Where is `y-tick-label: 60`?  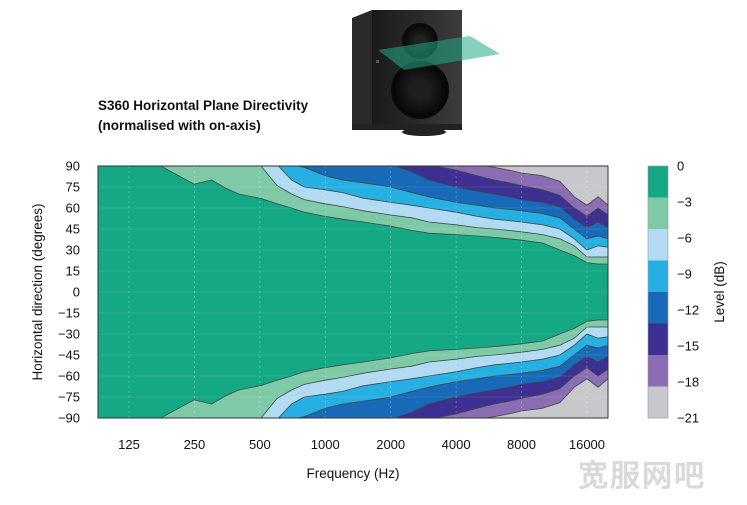 y-tick-label: 60 is located at coordinates (73, 208).